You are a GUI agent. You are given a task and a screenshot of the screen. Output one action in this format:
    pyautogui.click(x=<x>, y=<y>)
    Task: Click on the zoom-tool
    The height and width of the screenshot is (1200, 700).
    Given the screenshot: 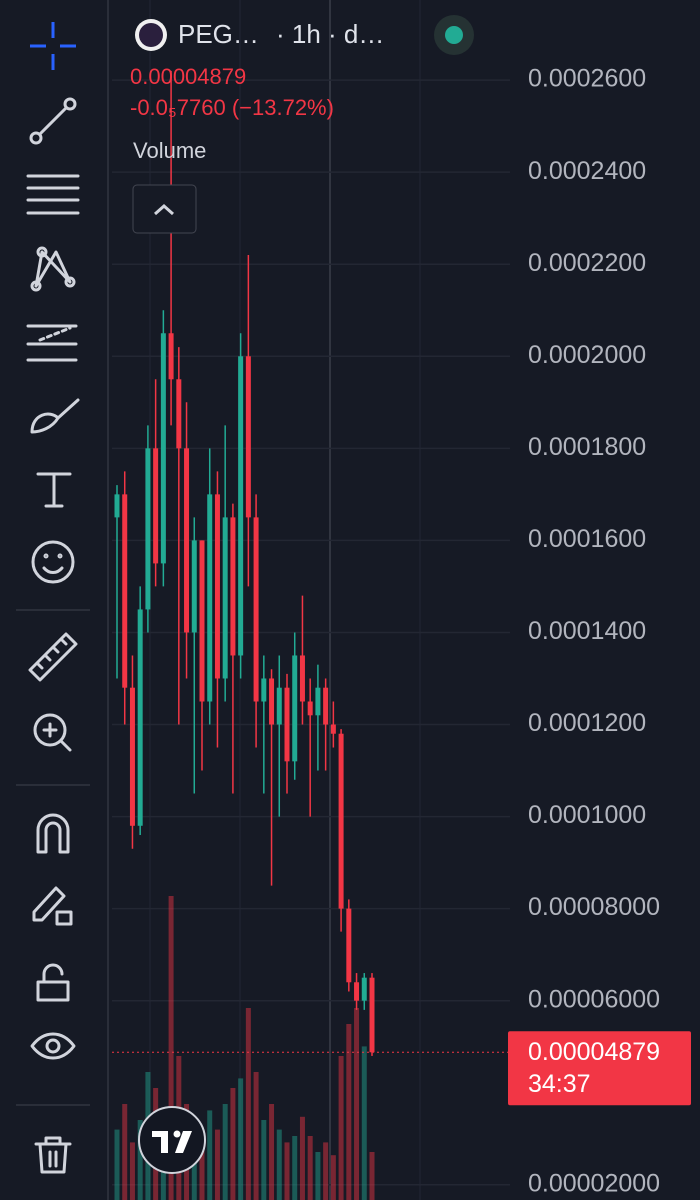 What is the action you would take?
    pyautogui.click(x=52, y=732)
    